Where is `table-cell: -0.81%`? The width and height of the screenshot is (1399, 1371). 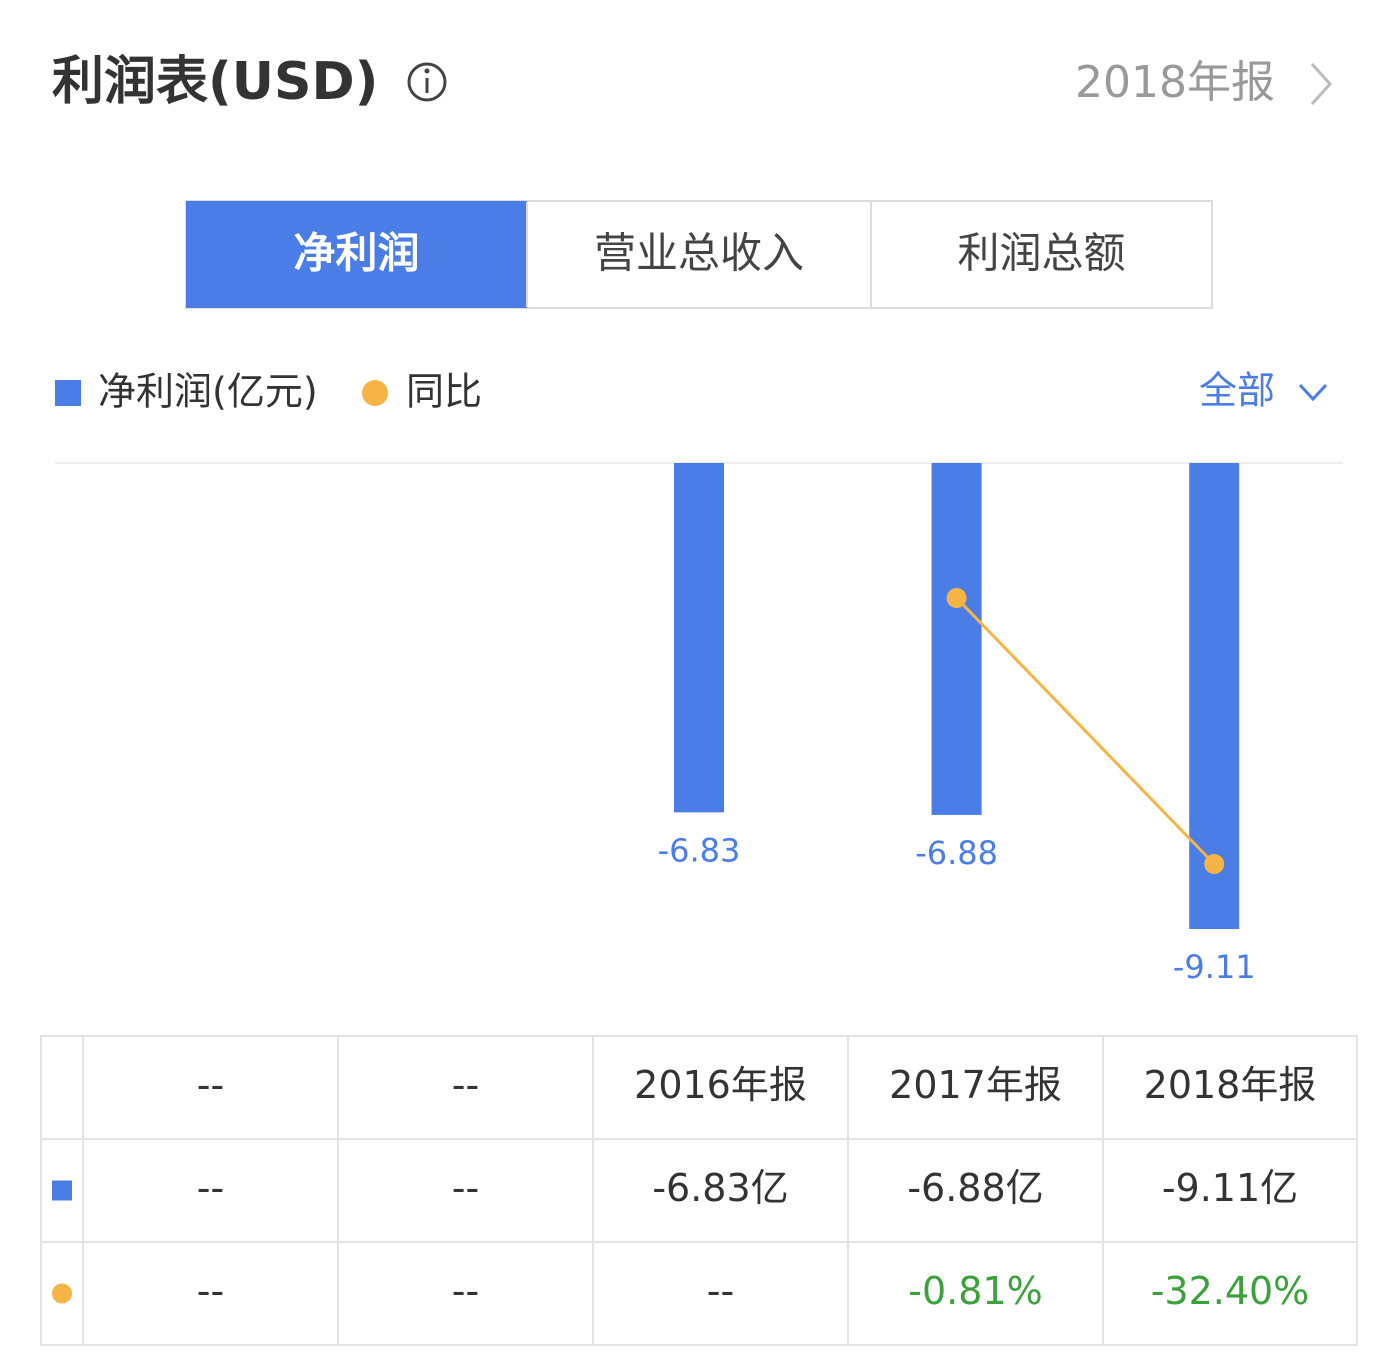
table-cell: -0.81% is located at coordinates (975, 1291).